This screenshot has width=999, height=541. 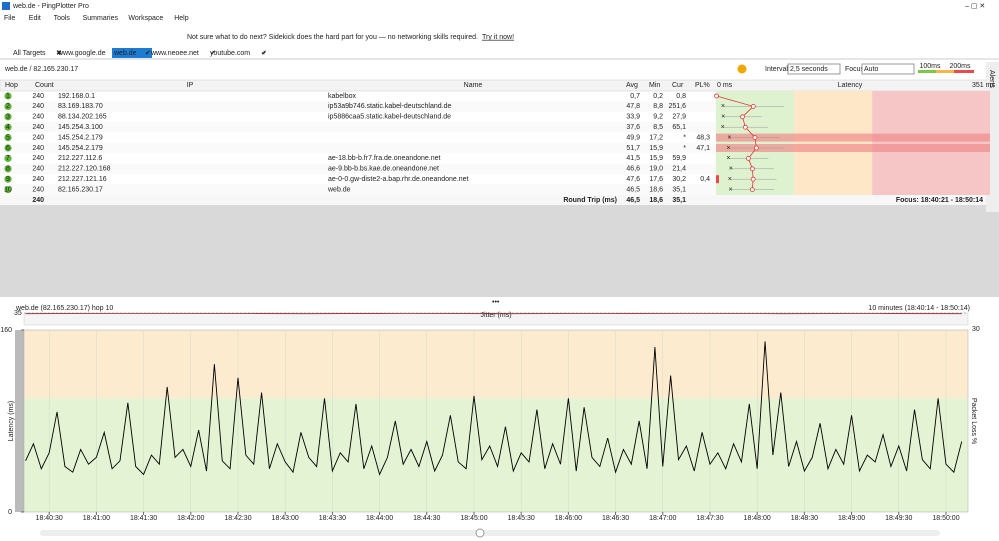 I want to click on footer-label: Round Trip (ms), so click(x=590, y=200).